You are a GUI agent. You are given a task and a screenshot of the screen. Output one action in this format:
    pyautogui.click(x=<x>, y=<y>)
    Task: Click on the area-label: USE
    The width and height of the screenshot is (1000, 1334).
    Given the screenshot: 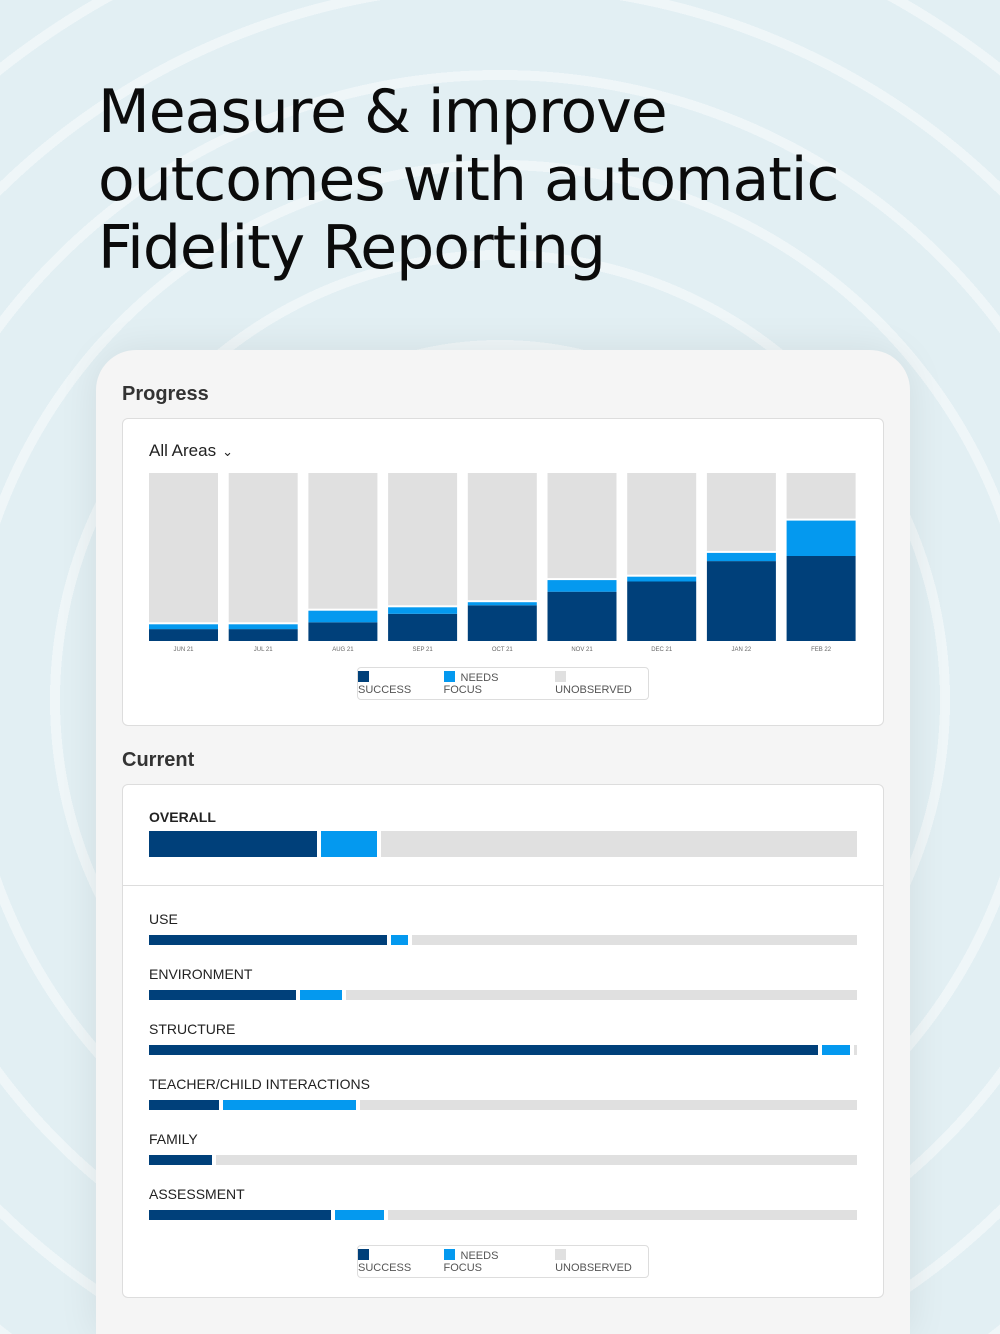 What is the action you would take?
    pyautogui.click(x=163, y=919)
    